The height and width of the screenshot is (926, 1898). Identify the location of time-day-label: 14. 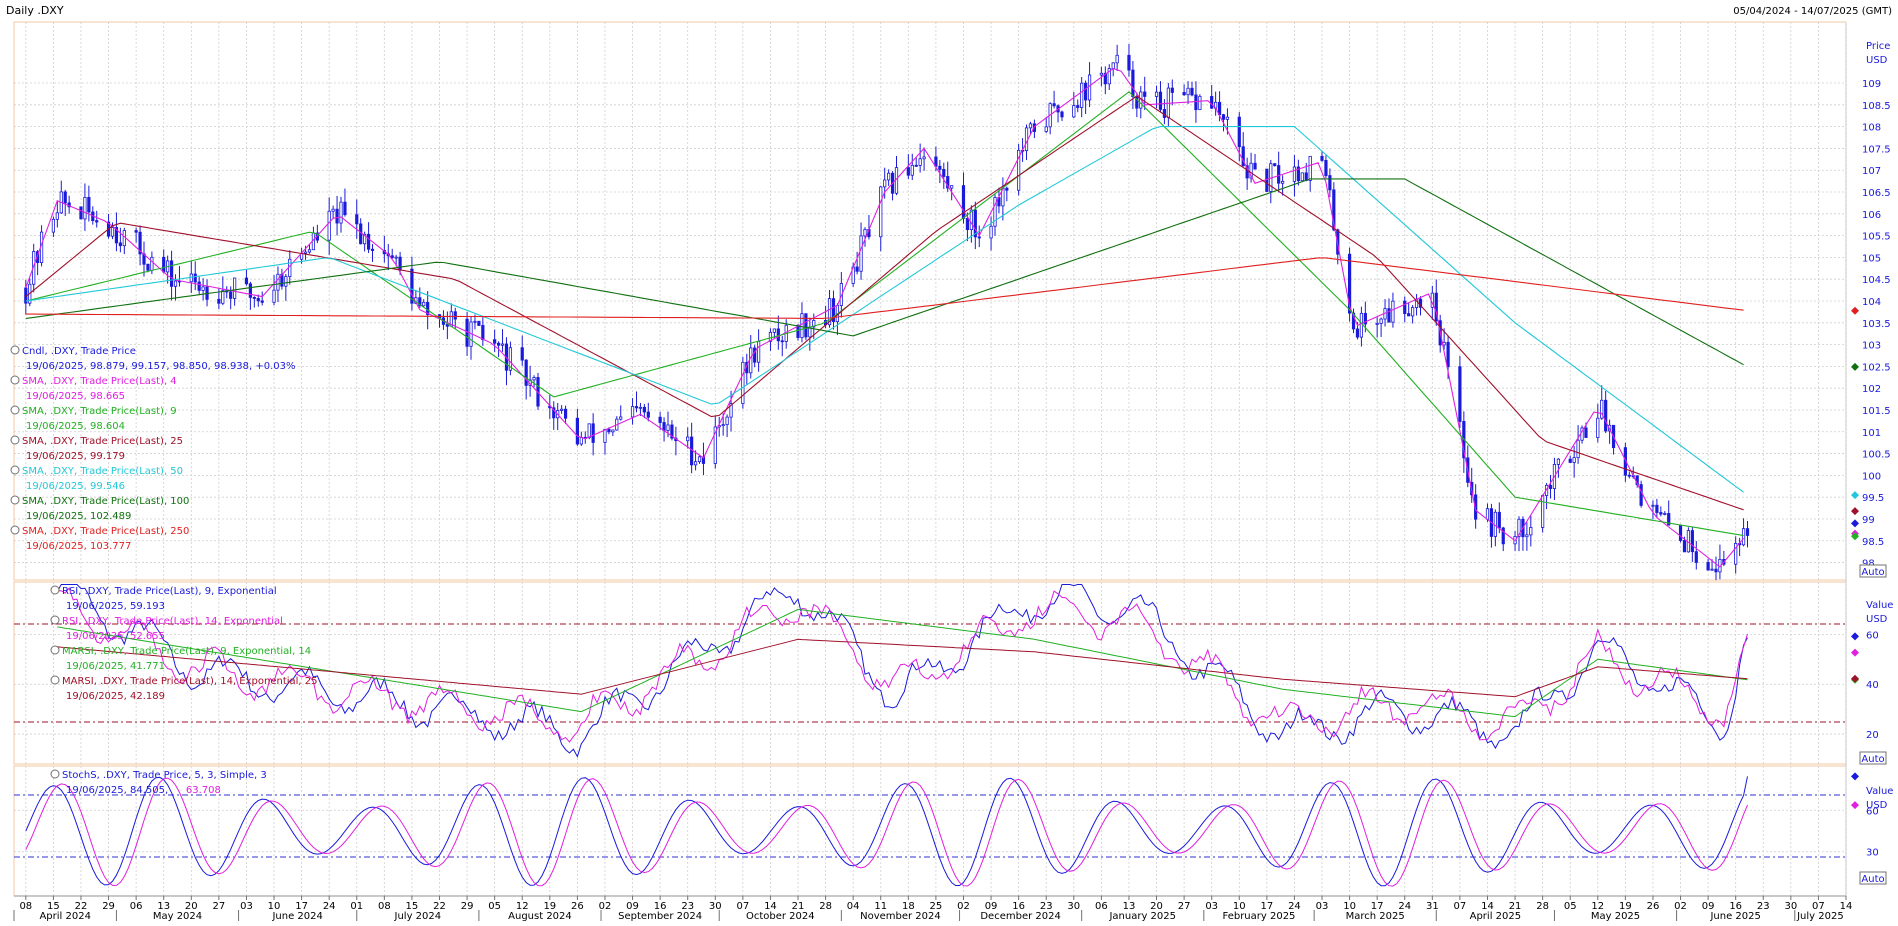
(1846, 906).